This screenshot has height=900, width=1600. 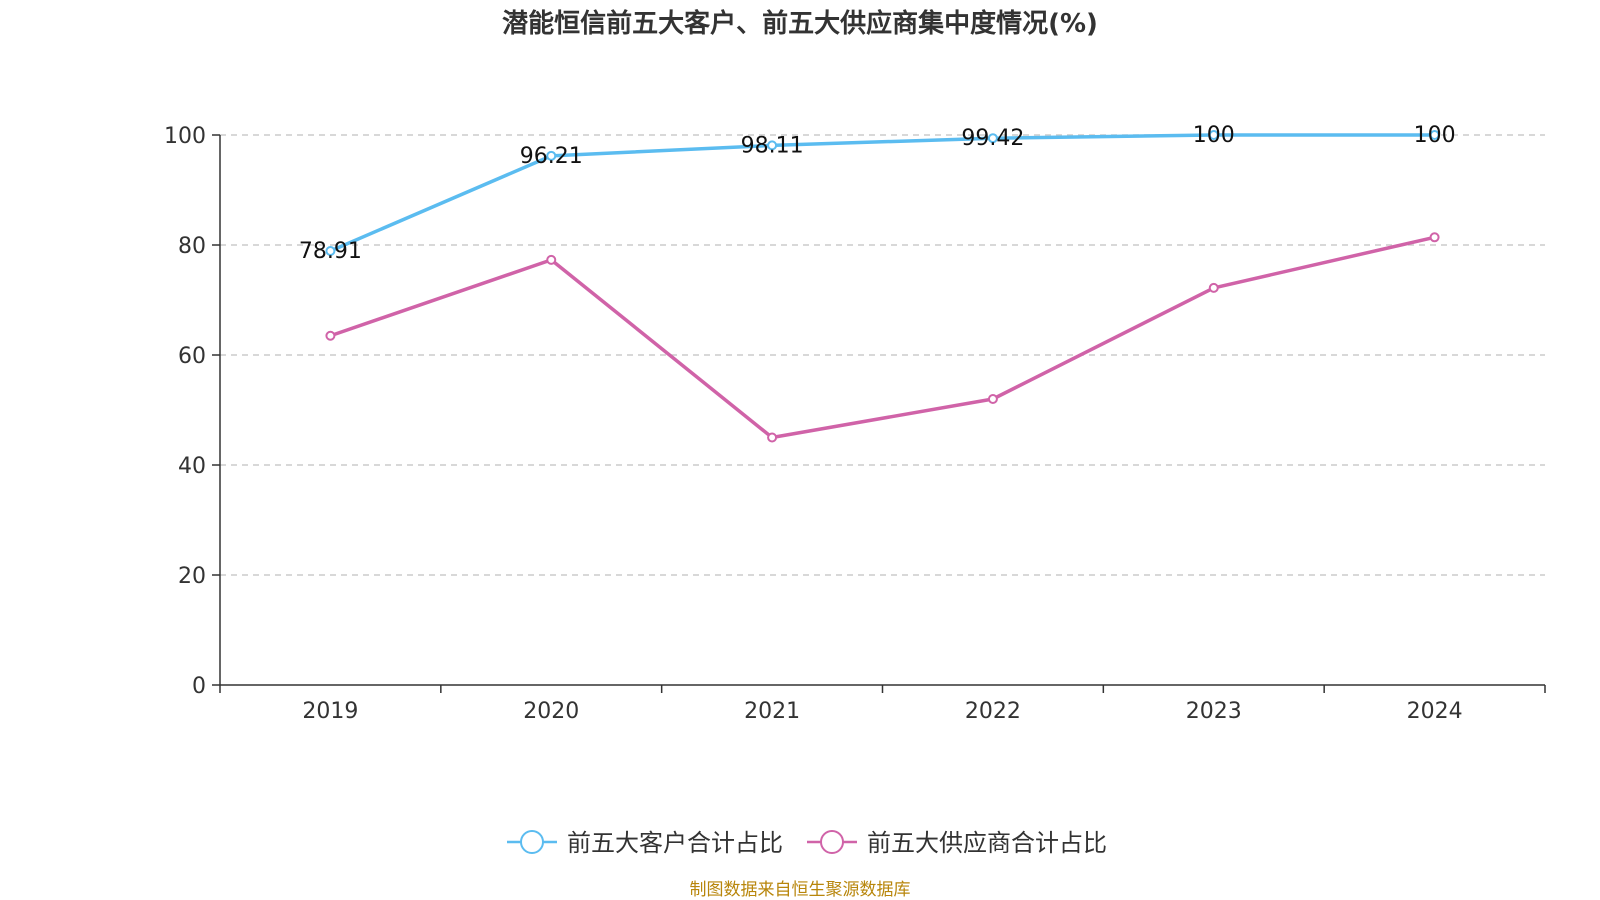 What do you see at coordinates (800, 890) in the screenshot?
I see `source-note: 制图数据来自恒生聚源数据库` at bounding box center [800, 890].